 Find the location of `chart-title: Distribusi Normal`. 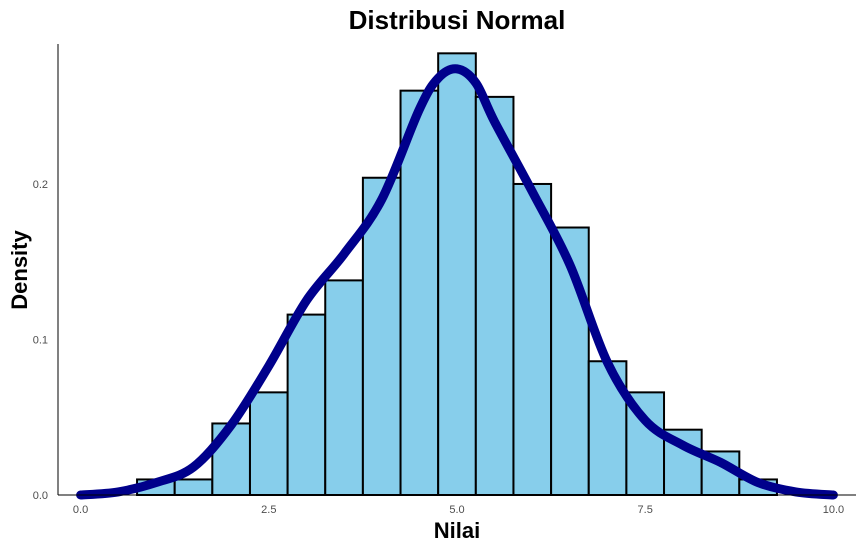

chart-title: Distribusi Normal is located at coordinates (457, 20).